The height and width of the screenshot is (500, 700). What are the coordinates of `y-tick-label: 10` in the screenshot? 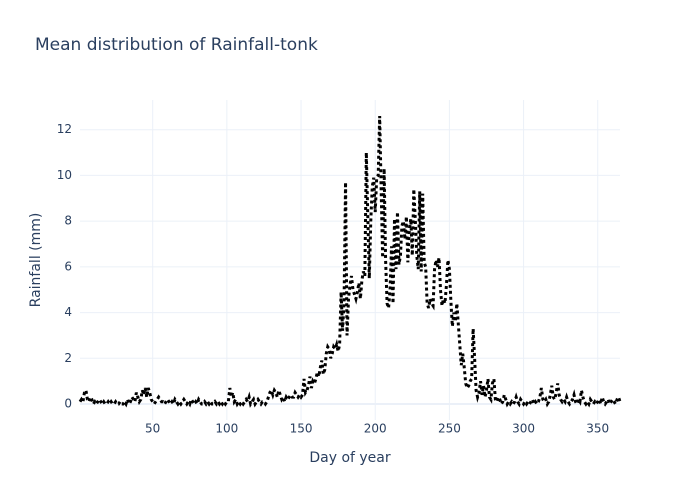 It's located at (64, 175).